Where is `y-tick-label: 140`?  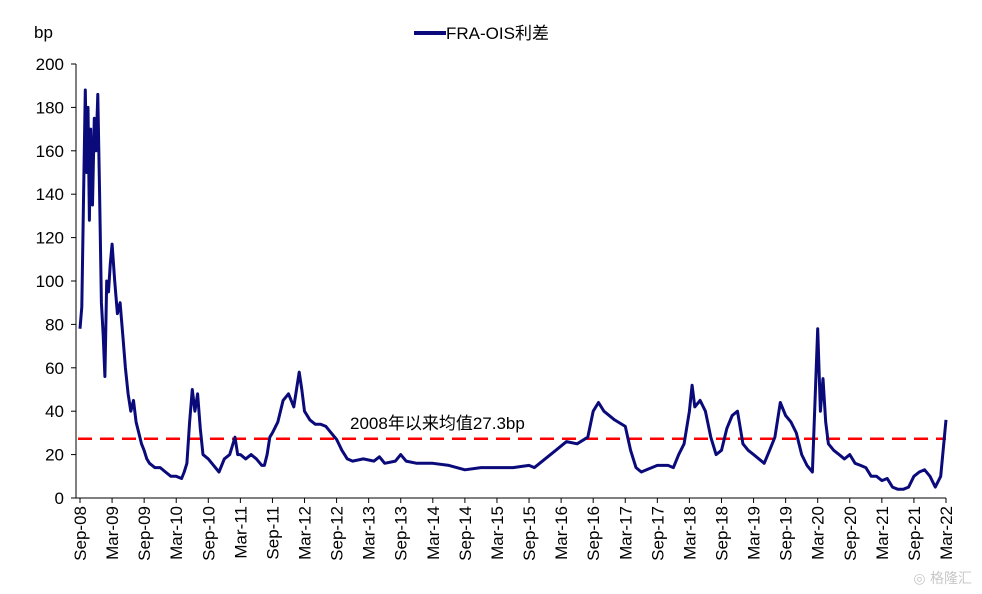 y-tick-label: 140 is located at coordinates (50, 194).